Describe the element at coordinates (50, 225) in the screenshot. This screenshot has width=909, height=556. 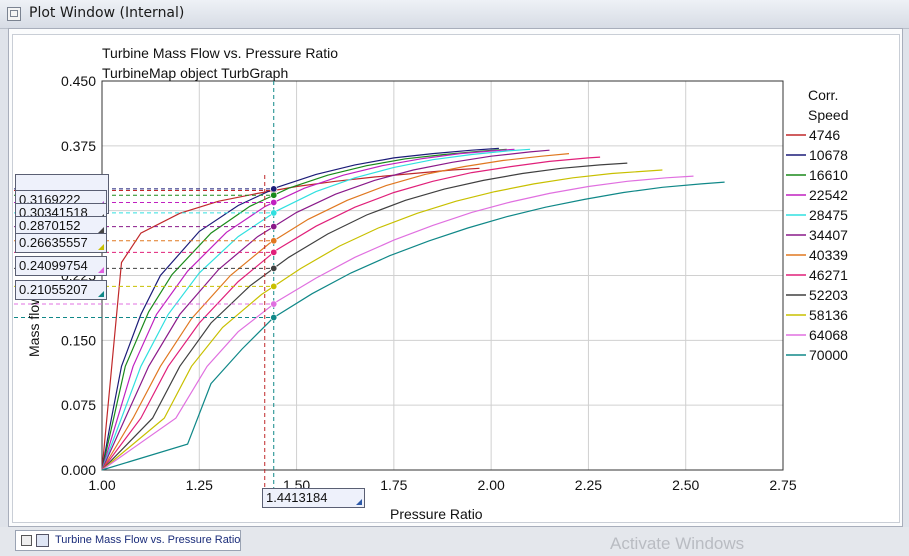
I see `y-cursor-value: 0.2870152` at that location.